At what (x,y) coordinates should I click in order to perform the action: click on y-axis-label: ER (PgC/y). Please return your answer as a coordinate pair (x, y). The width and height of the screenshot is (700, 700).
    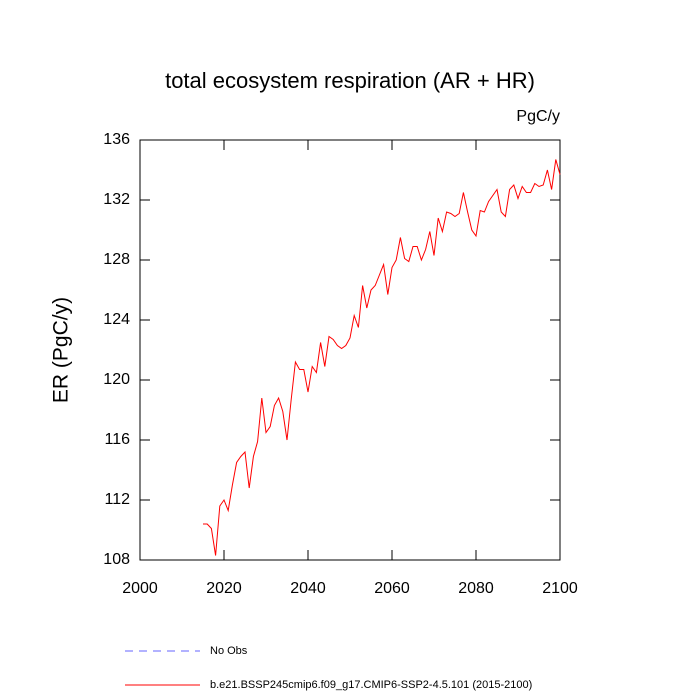
    Looking at the image, I should click on (61, 350).